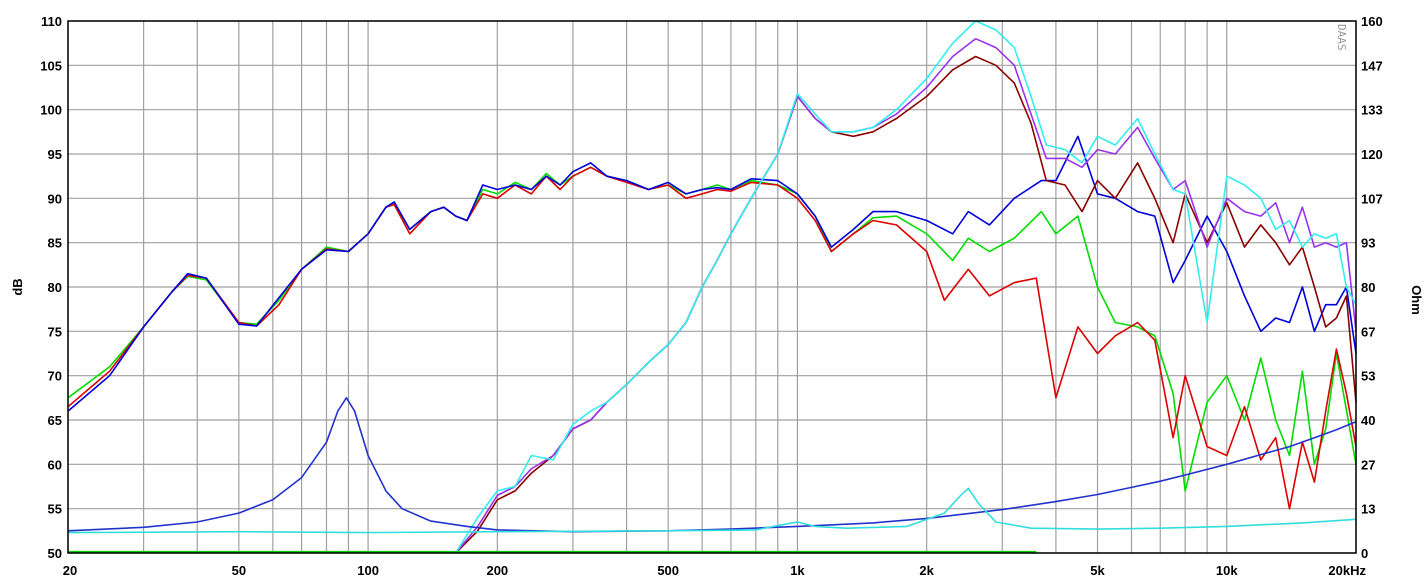 The width and height of the screenshot is (1425, 581). What do you see at coordinates (1341, 37) in the screenshot?
I see `watermark-text: DAAS` at bounding box center [1341, 37].